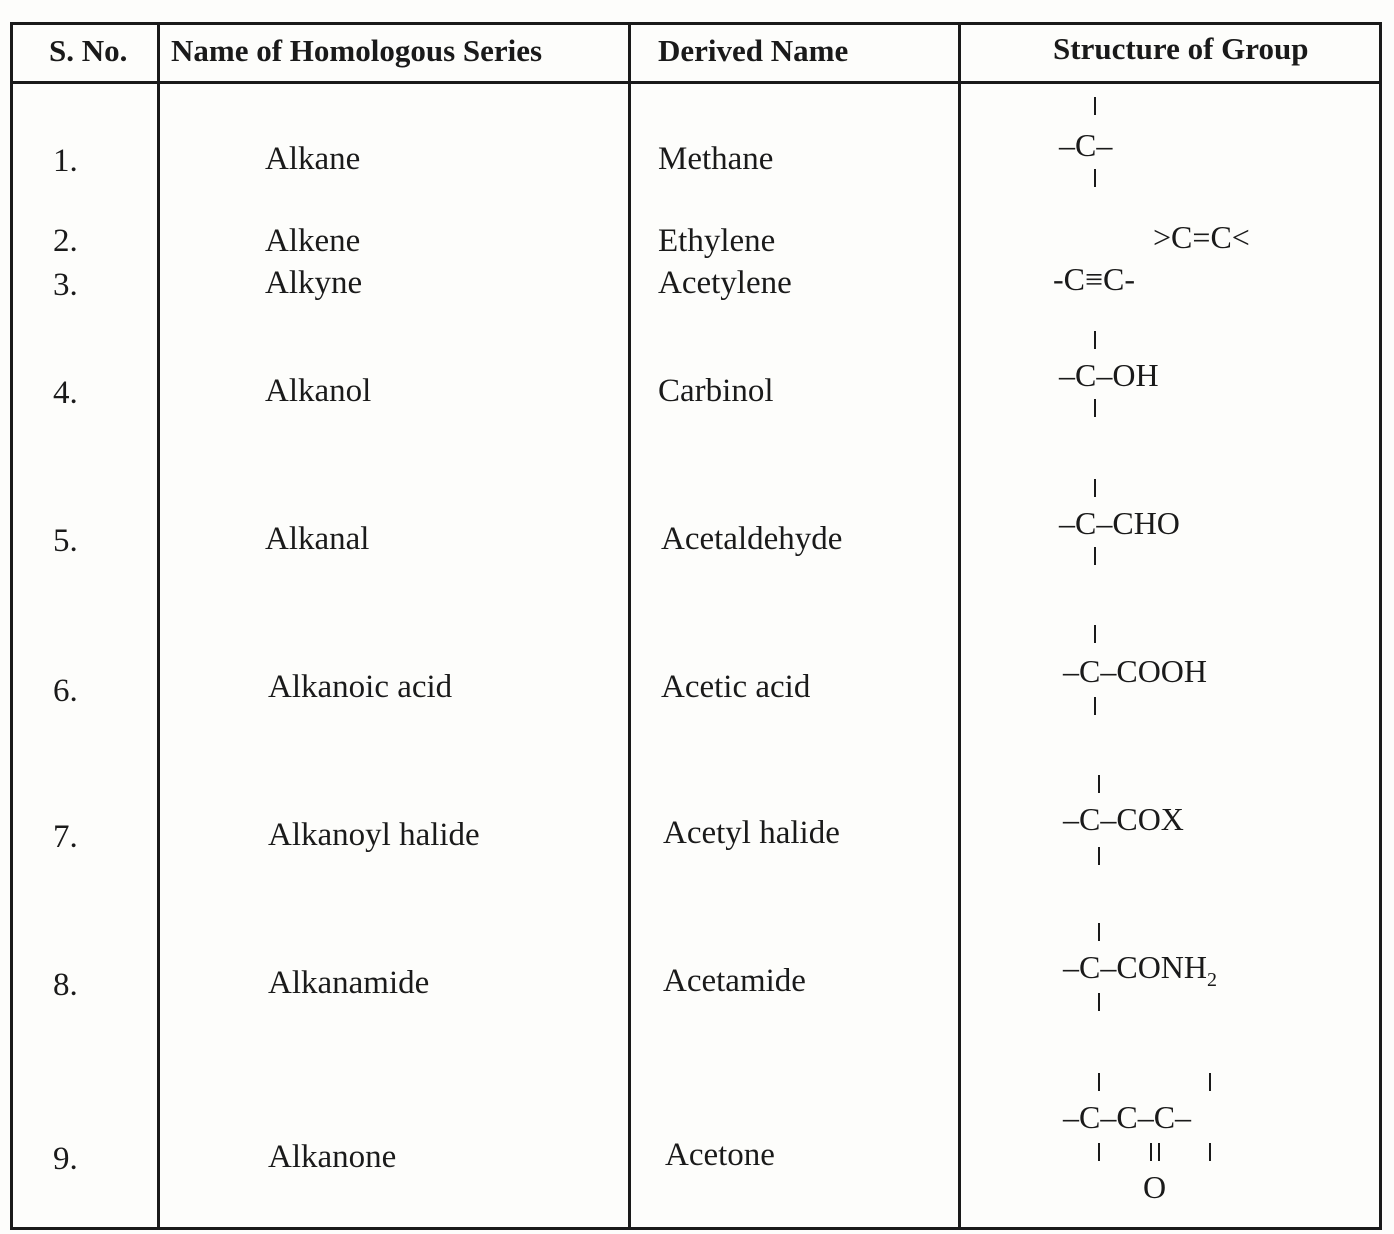 This screenshot has height=1234, width=1394. Describe the element at coordinates (65, 161) in the screenshot. I see `sno-cell: 1.` at that location.